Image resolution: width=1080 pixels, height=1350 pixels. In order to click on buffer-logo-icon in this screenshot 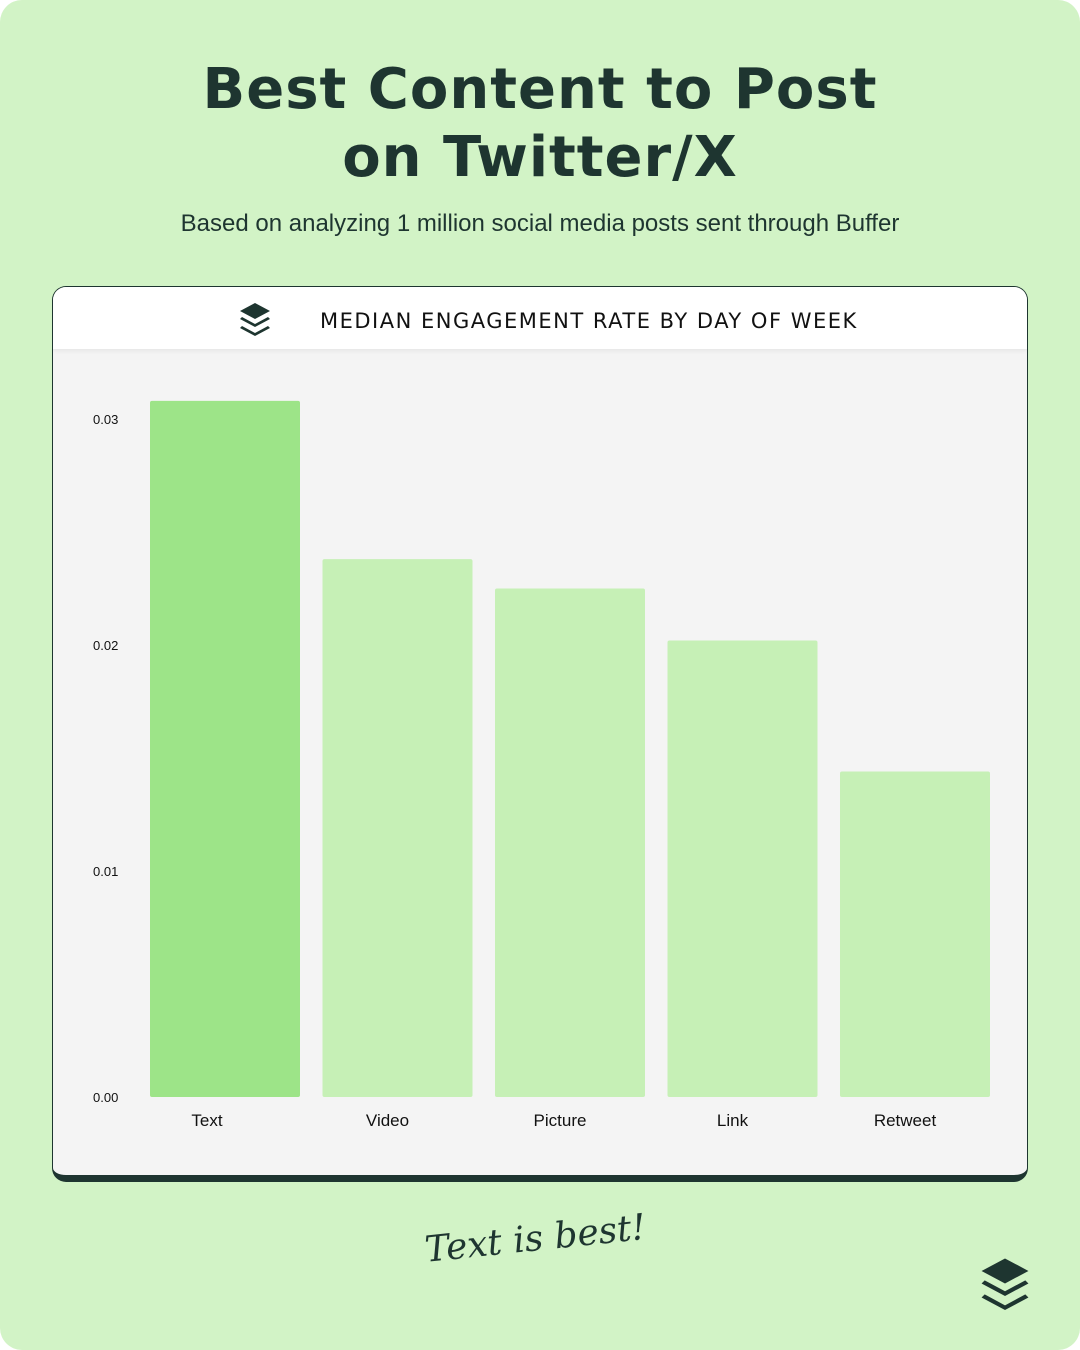, I will do `click(1005, 1284)`.